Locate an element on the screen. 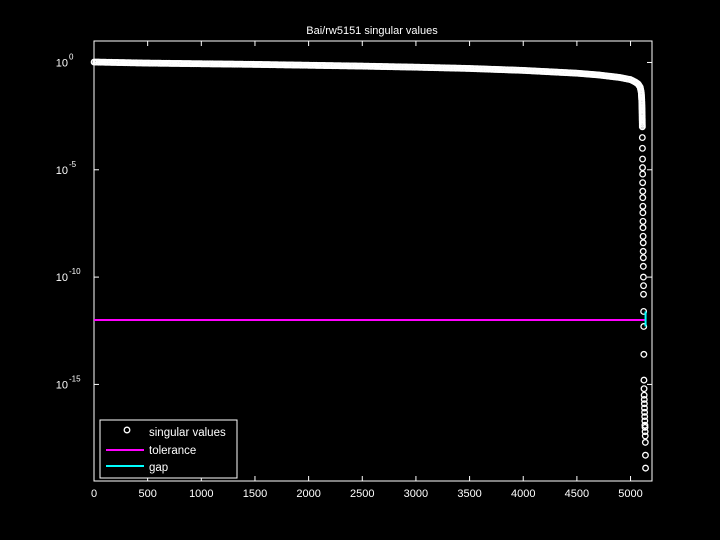 This screenshot has width=720, height=540. x-tick-label: 1500 is located at coordinates (255, 494).